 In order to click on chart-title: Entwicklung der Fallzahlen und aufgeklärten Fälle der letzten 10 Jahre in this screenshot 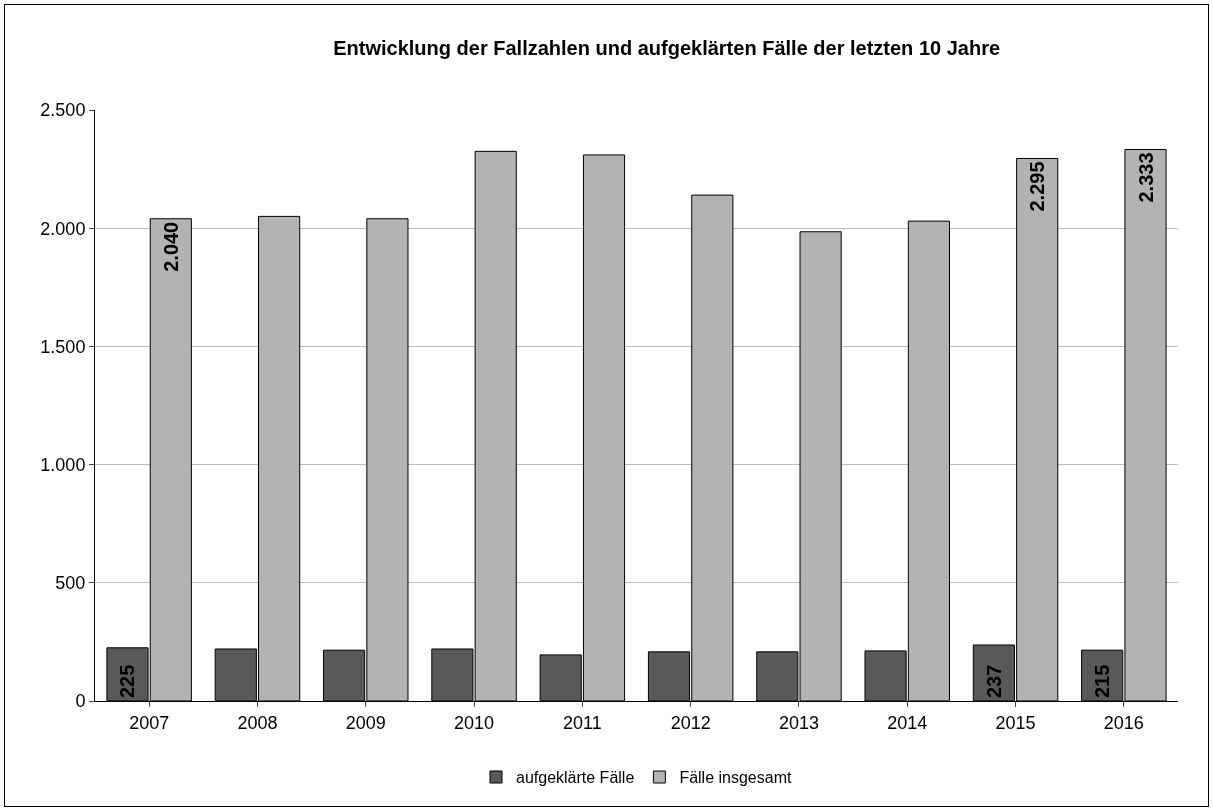, I will do `click(667, 48)`.